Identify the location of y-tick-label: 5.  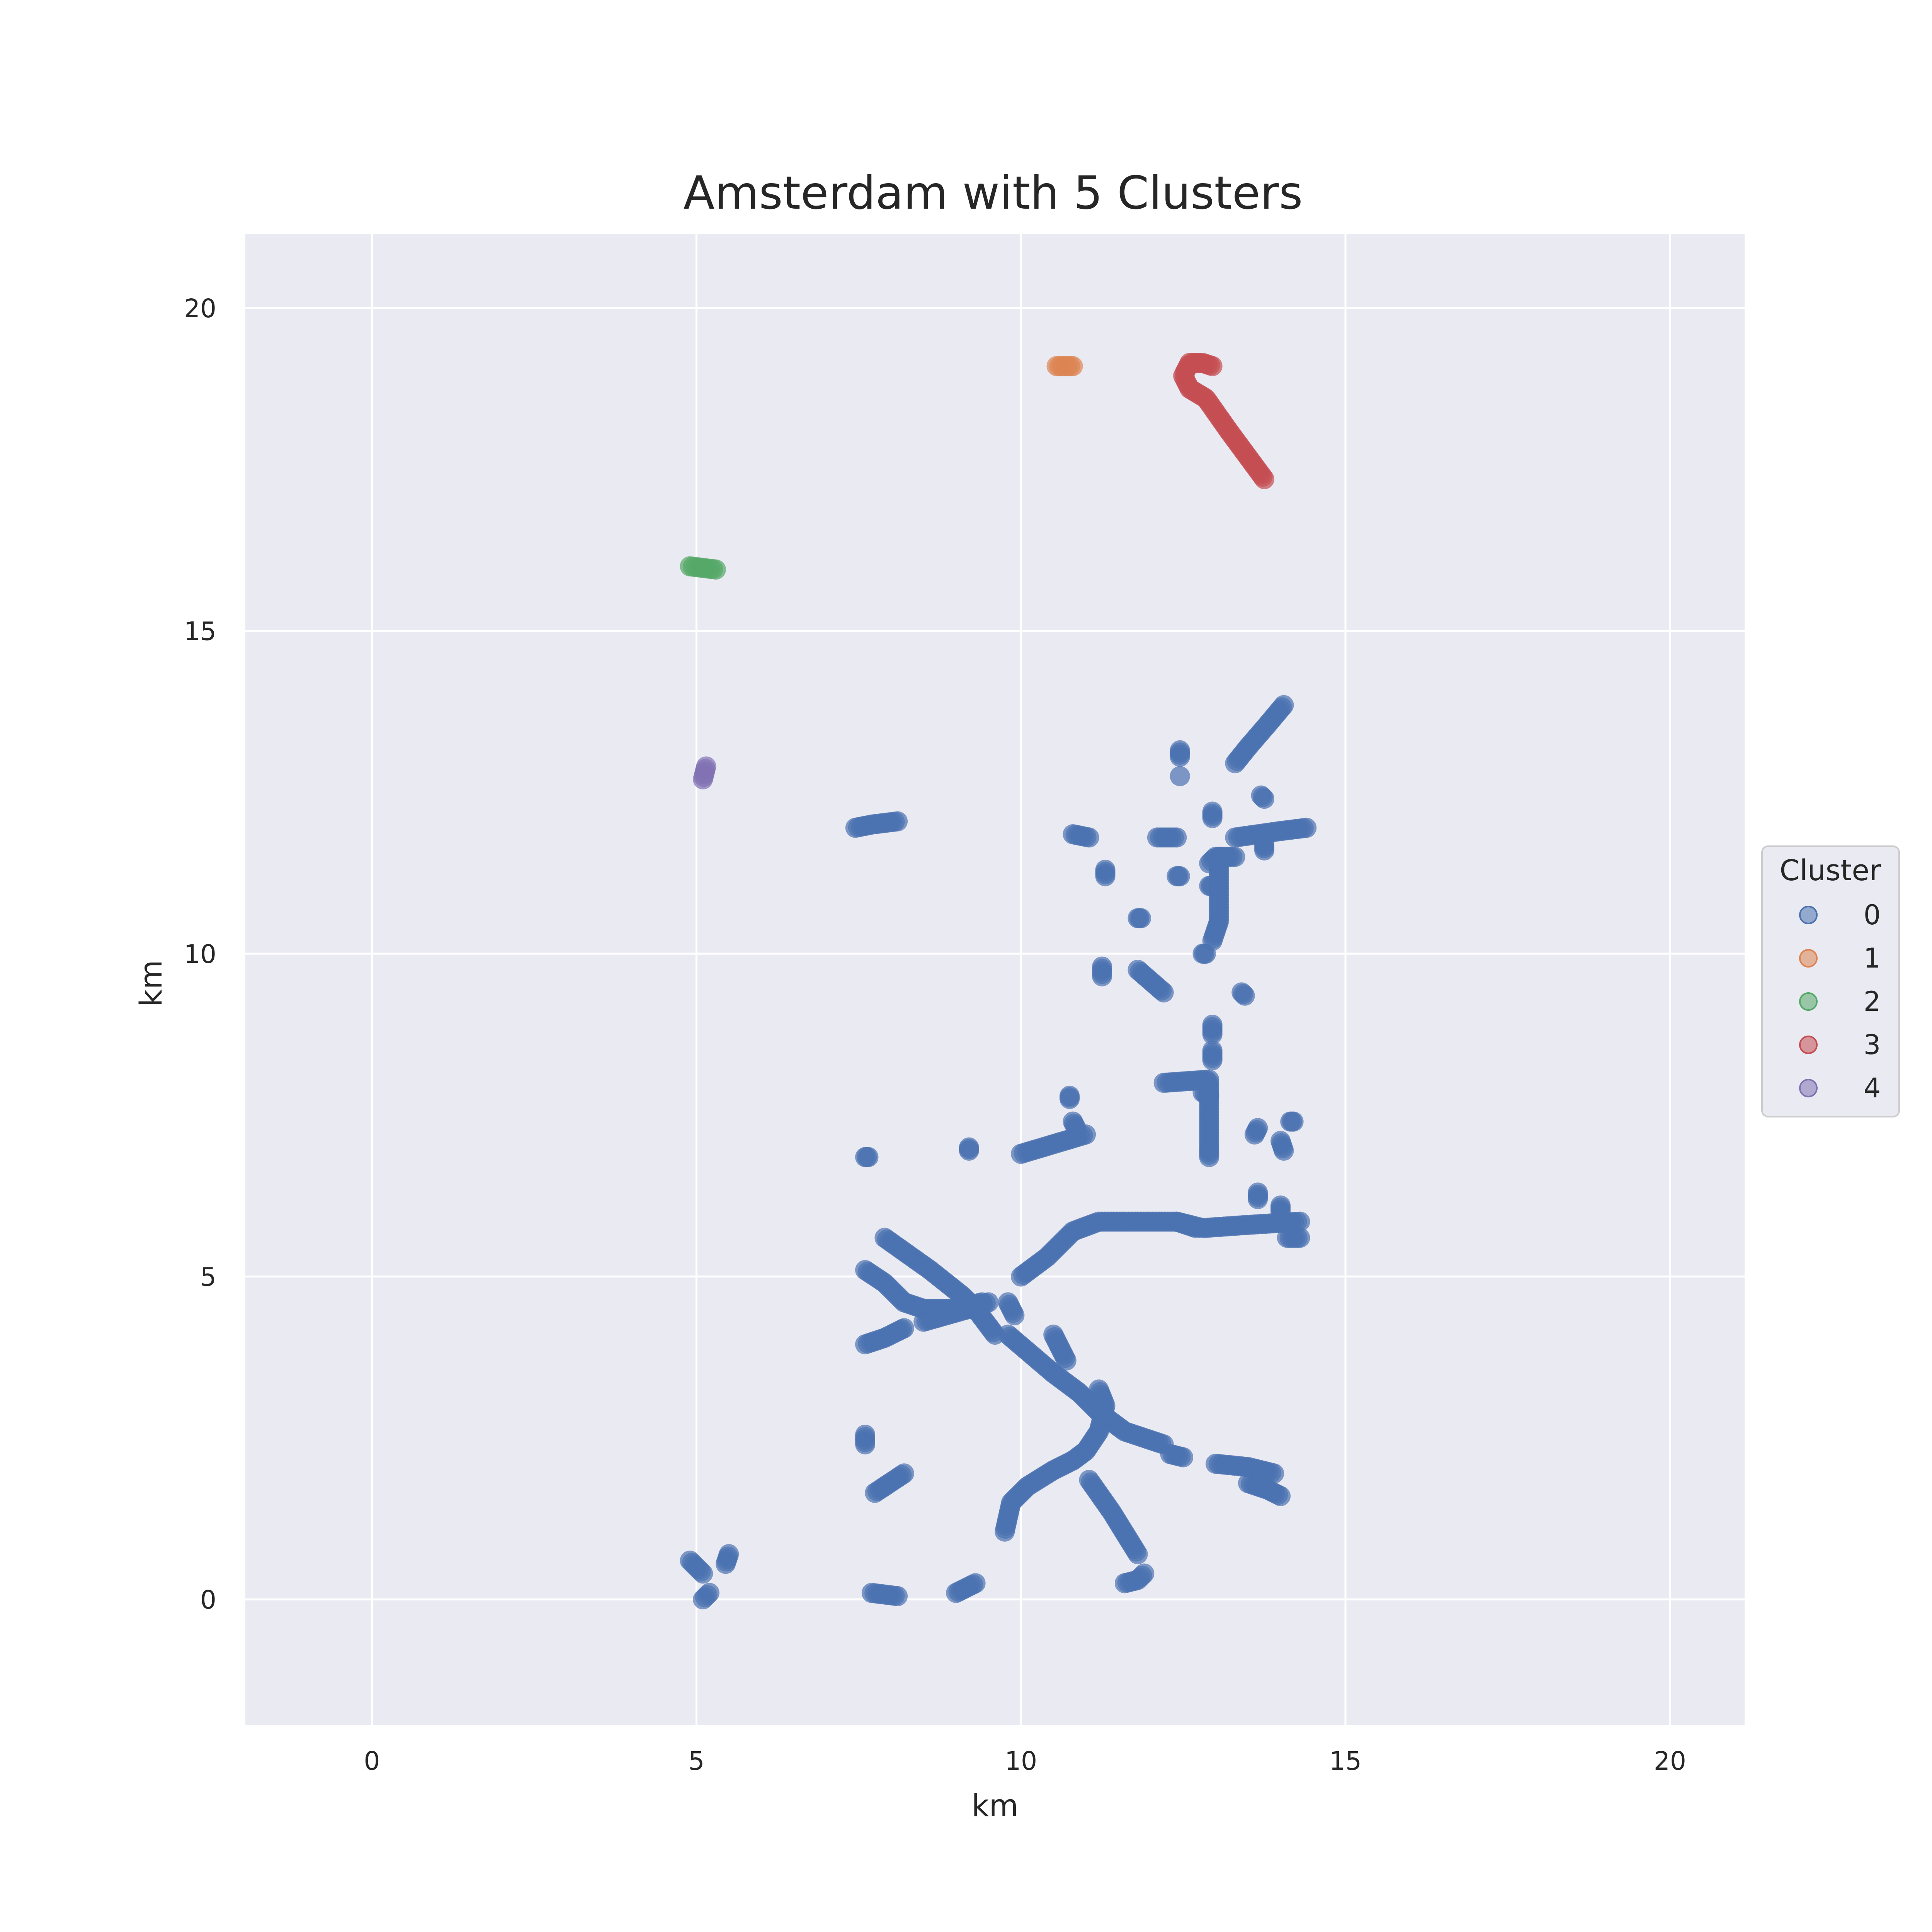
(208, 1277).